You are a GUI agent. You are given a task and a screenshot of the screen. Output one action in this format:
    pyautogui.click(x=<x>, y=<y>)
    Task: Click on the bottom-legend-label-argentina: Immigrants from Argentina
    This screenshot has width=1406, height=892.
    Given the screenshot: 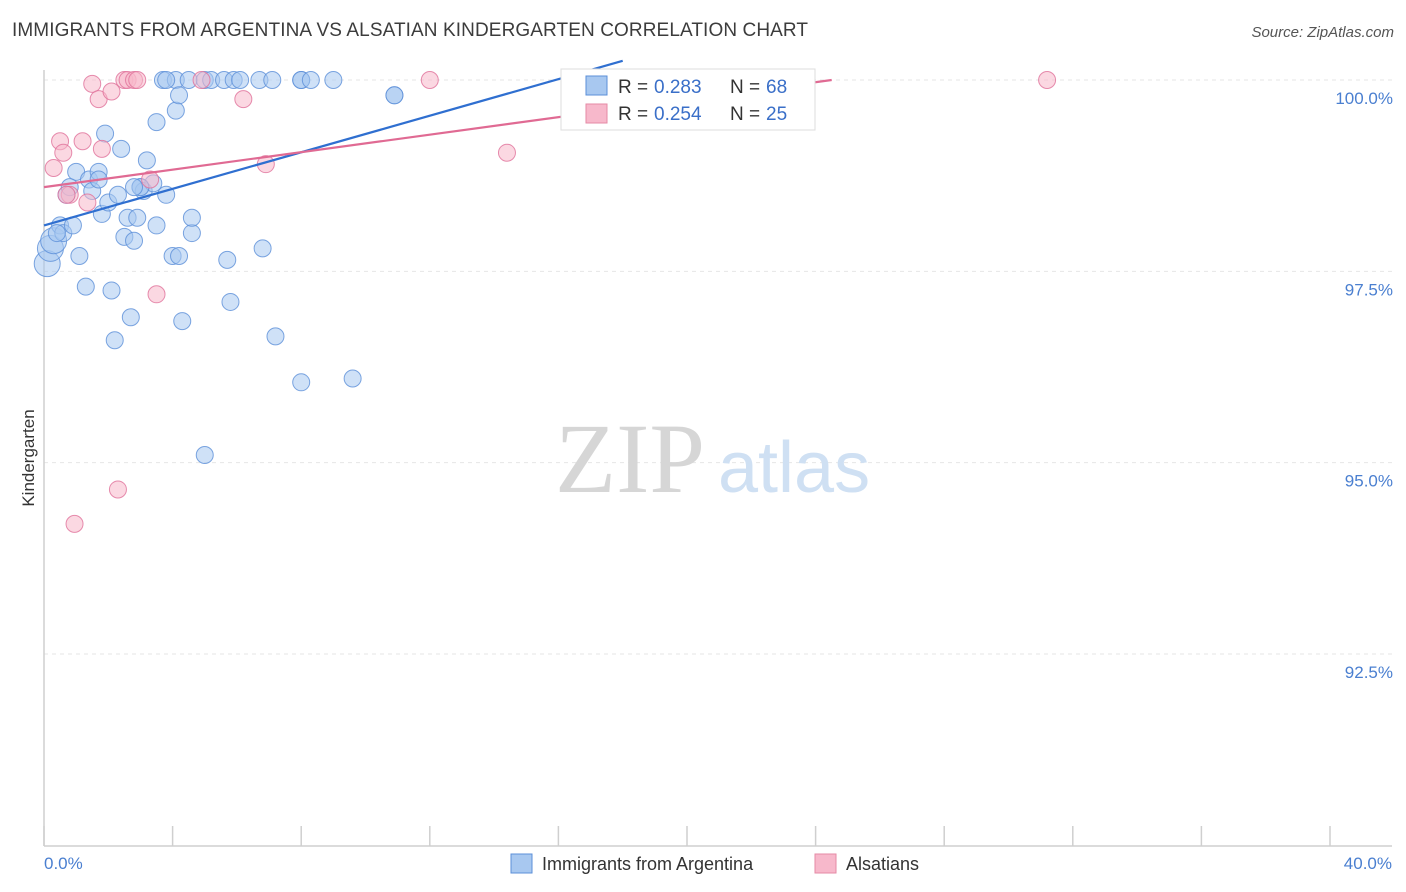 What is the action you would take?
    pyautogui.click(x=648, y=864)
    